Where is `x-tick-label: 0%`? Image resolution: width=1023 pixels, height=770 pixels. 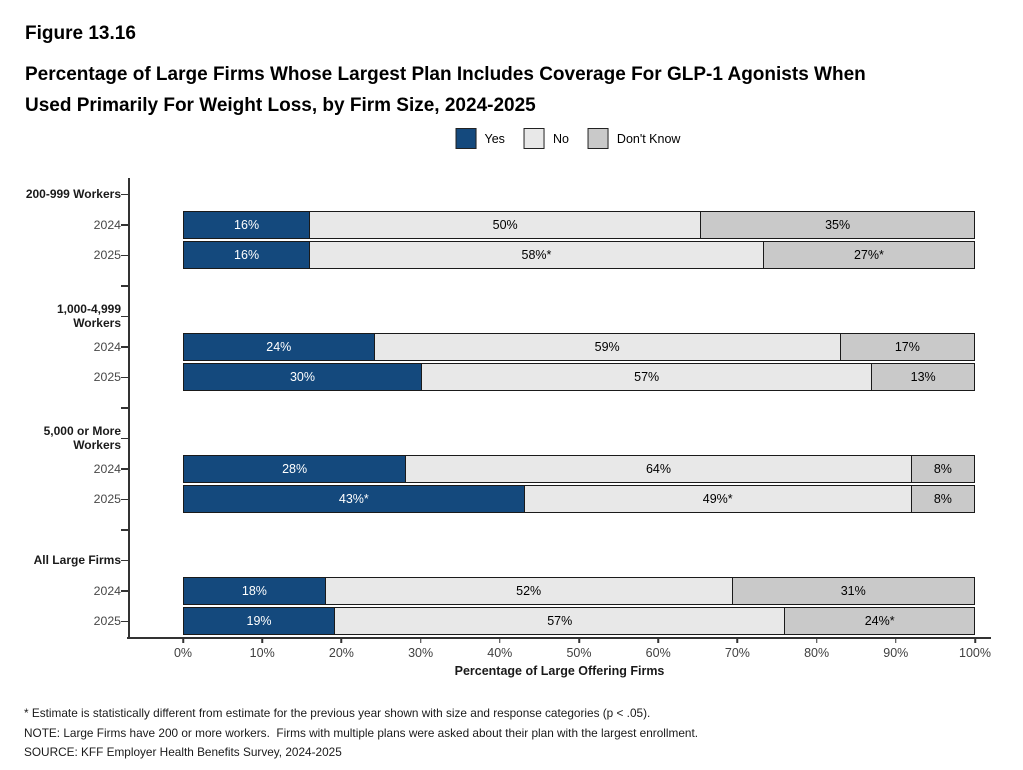
x-tick-label: 0% is located at coordinates (183, 653).